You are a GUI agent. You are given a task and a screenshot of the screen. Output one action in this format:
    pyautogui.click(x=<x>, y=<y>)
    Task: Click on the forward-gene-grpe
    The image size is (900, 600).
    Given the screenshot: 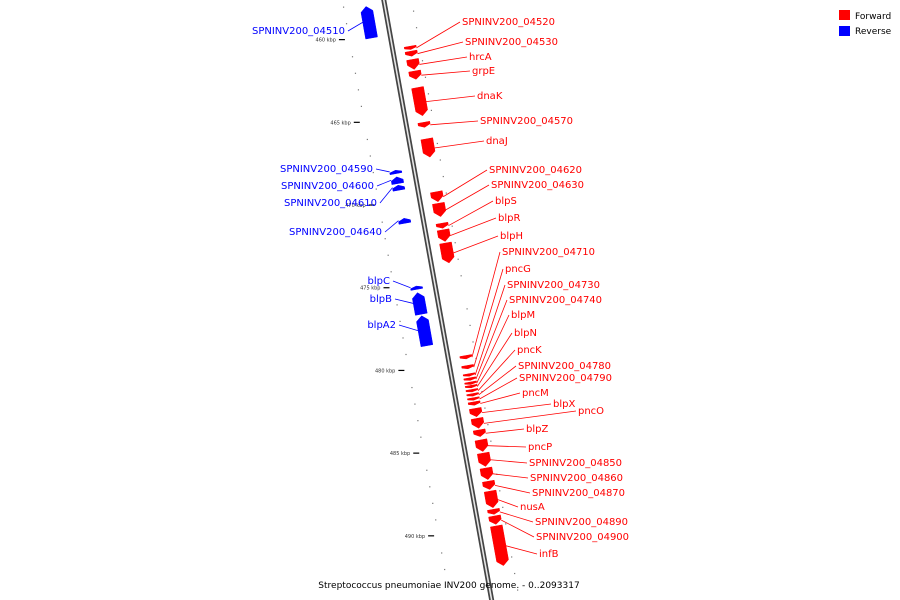 What is the action you would take?
    pyautogui.click(x=415, y=74)
    